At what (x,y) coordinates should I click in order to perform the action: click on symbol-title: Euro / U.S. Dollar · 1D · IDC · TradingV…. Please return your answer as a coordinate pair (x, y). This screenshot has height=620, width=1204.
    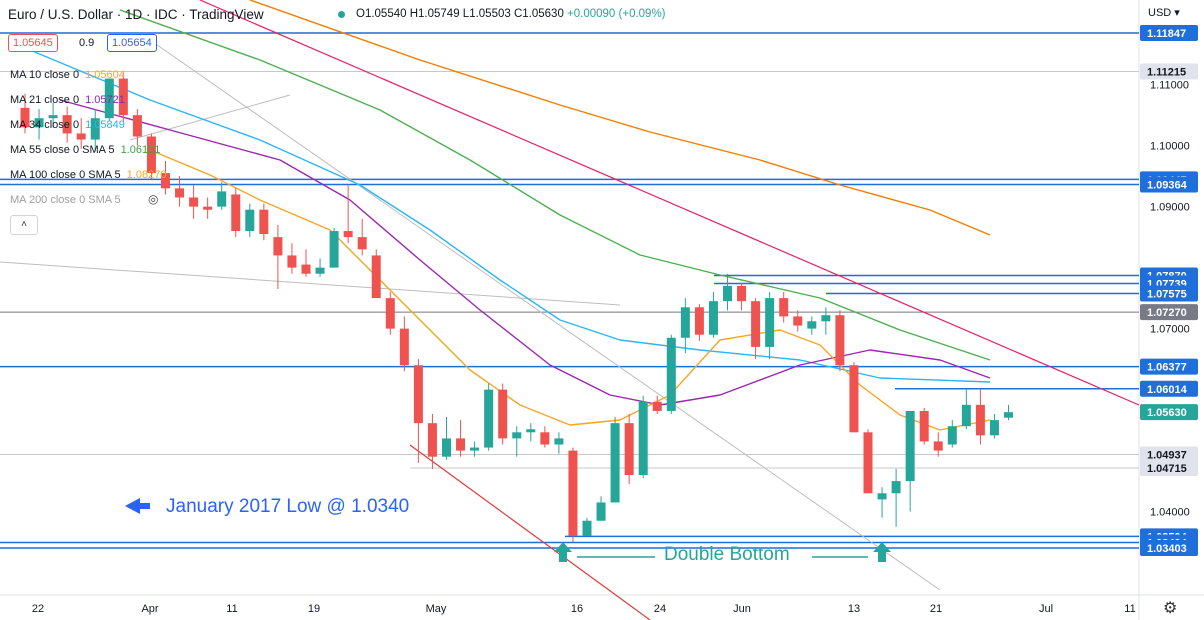
    Looking at the image, I should click on (136, 14).